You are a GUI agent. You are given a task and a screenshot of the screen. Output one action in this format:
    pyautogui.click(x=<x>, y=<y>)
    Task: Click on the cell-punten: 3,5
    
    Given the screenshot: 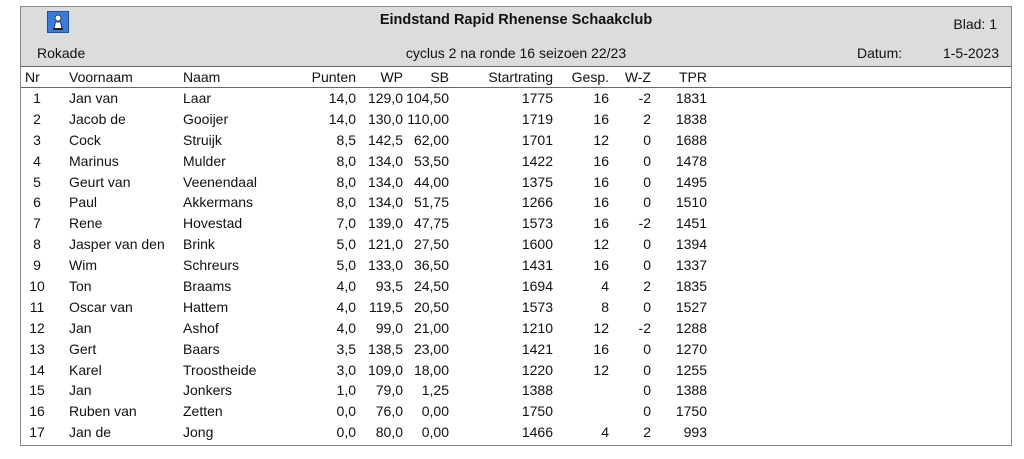 What is the action you would take?
    pyautogui.click(x=346, y=348)
    